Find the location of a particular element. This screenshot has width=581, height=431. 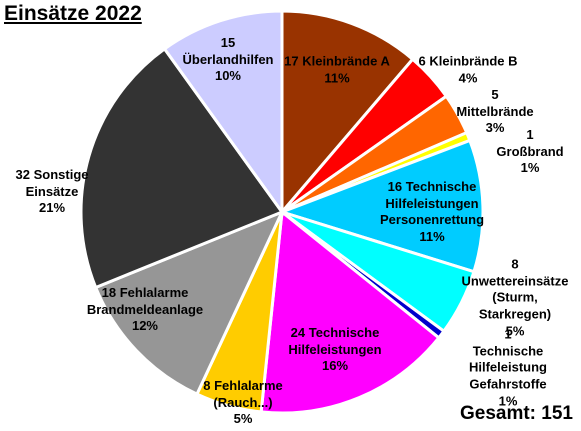

slice-name: Technische Hilfeleistungen is located at coordinates (335, 341).